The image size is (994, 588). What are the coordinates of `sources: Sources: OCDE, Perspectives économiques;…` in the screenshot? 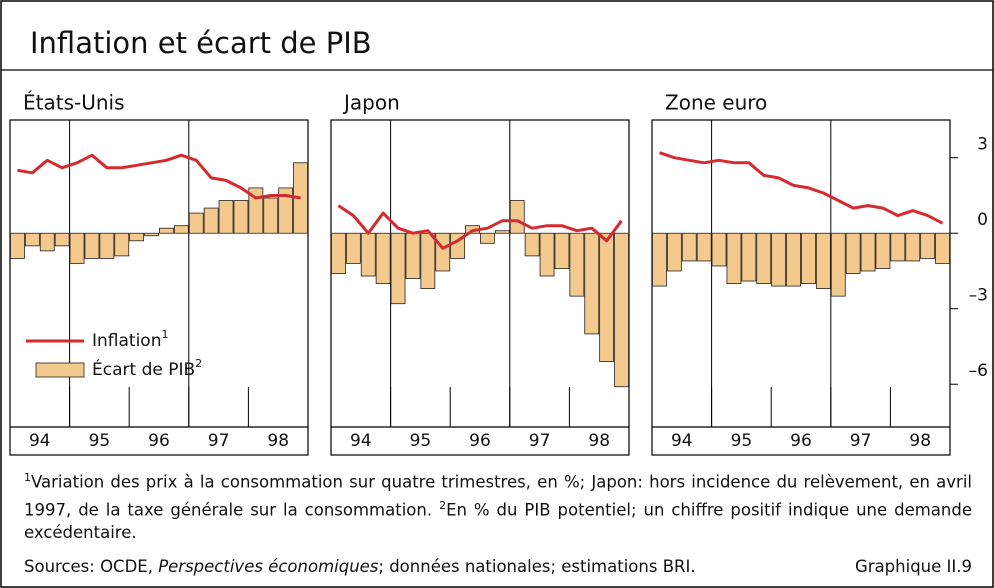 It's located at (498, 566).